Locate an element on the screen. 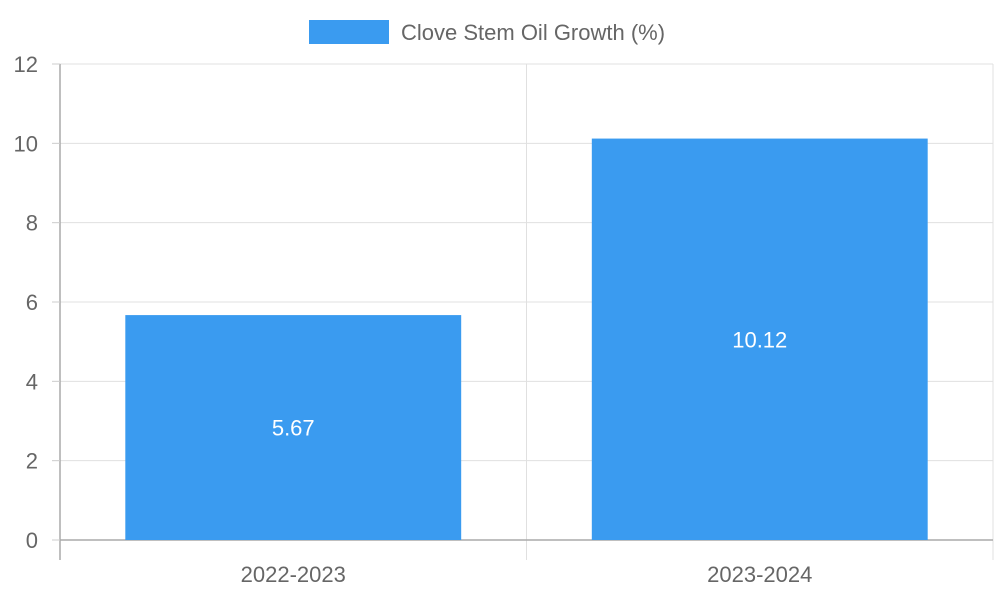  x-tick-label: 2022-2023 is located at coordinates (293, 574).